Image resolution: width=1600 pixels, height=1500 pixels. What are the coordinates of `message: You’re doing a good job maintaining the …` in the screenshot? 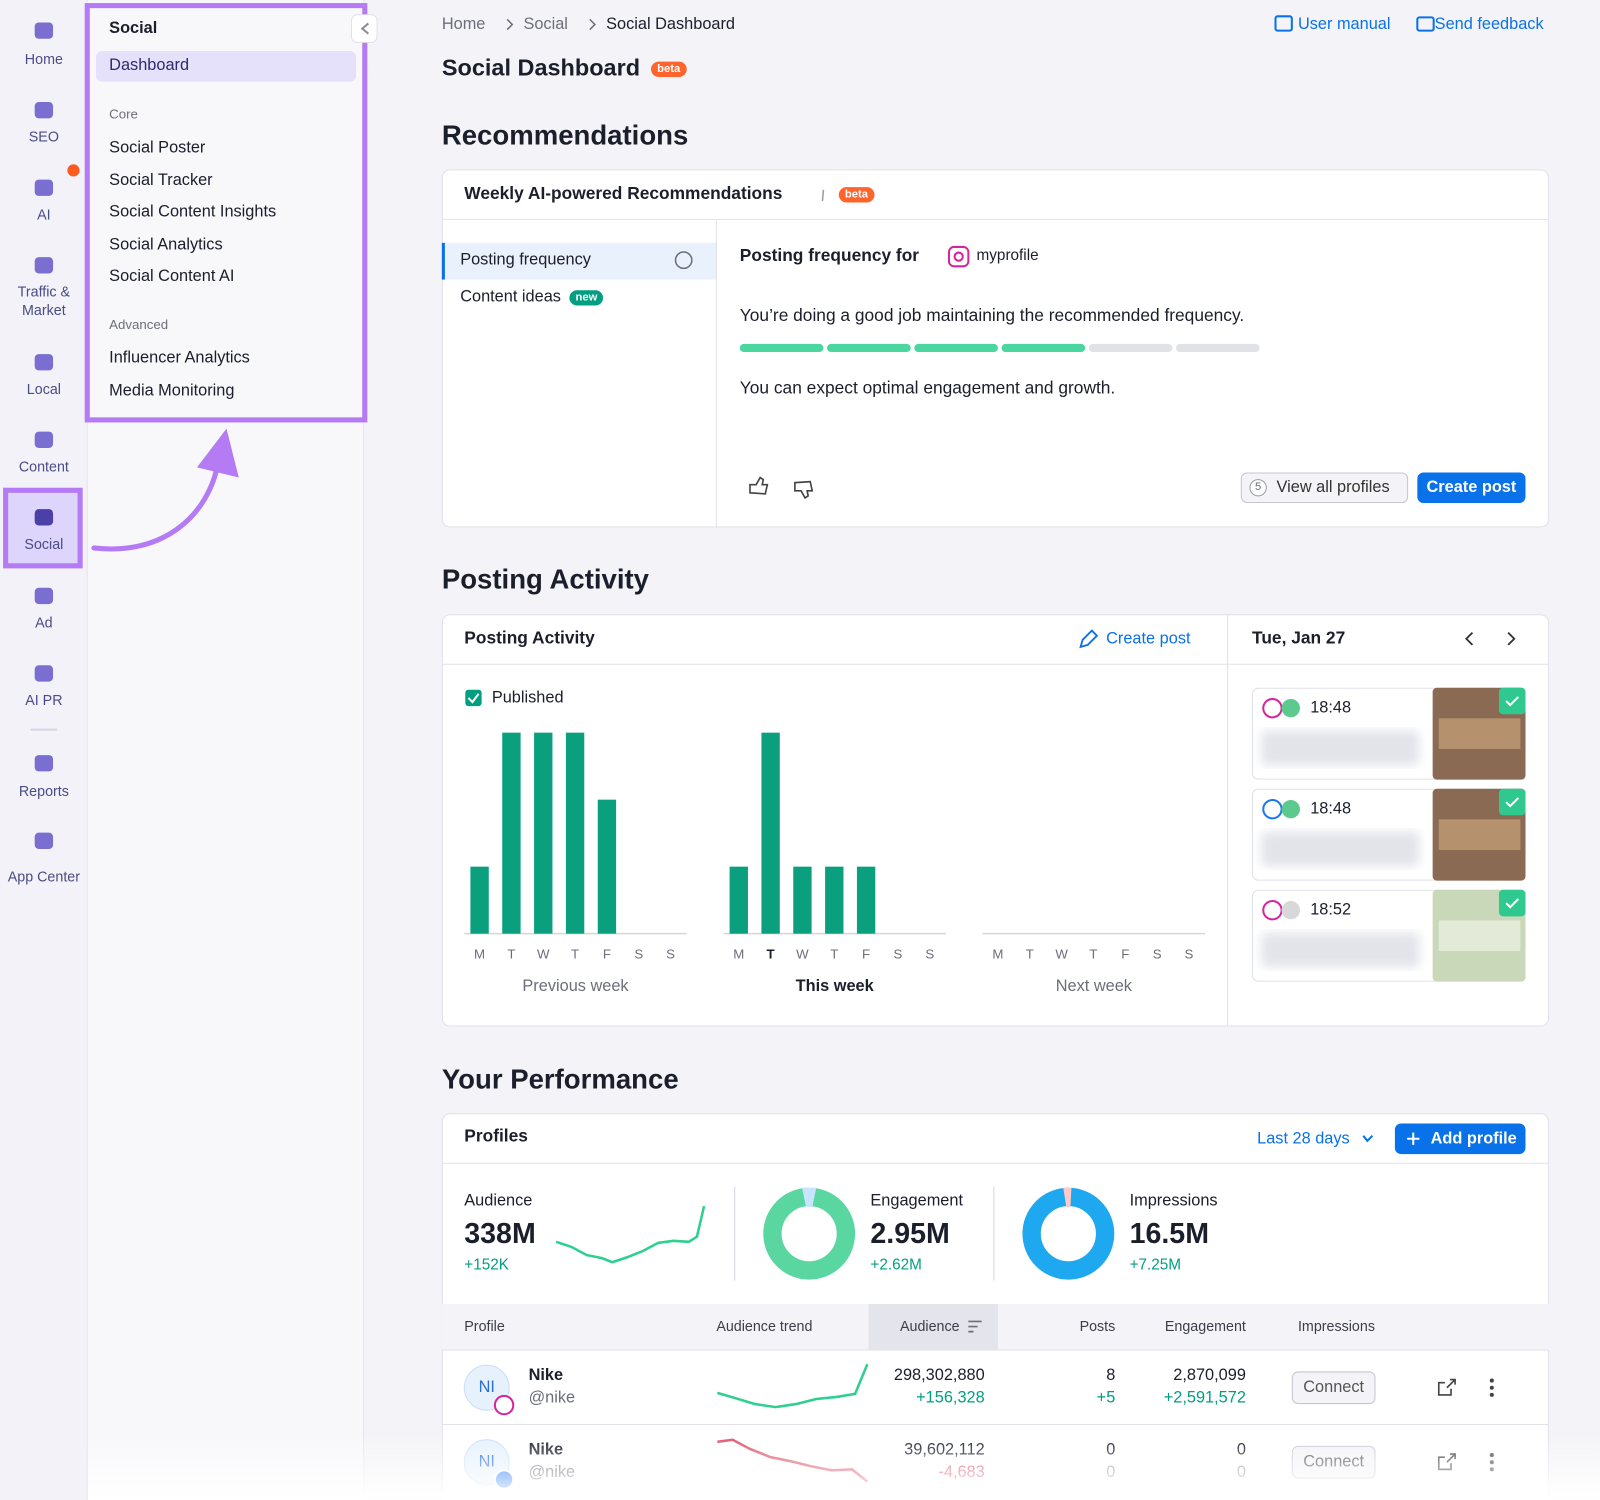 It's located at (992, 316).